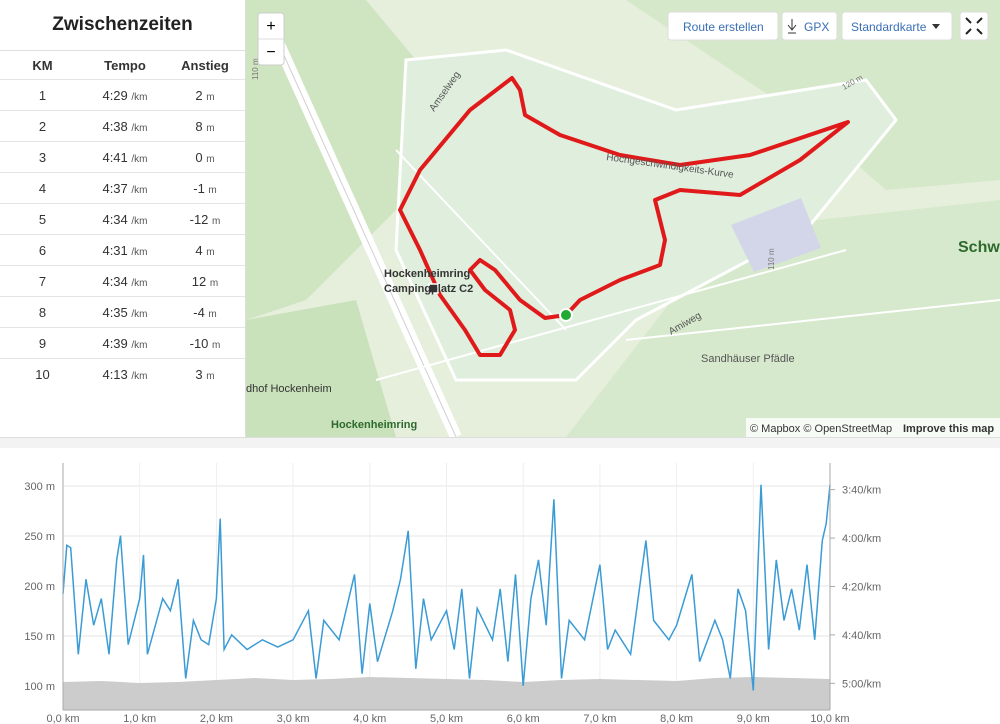  What do you see at coordinates (62, 718) in the screenshot?
I see `x-tick-label: 0,0 km` at bounding box center [62, 718].